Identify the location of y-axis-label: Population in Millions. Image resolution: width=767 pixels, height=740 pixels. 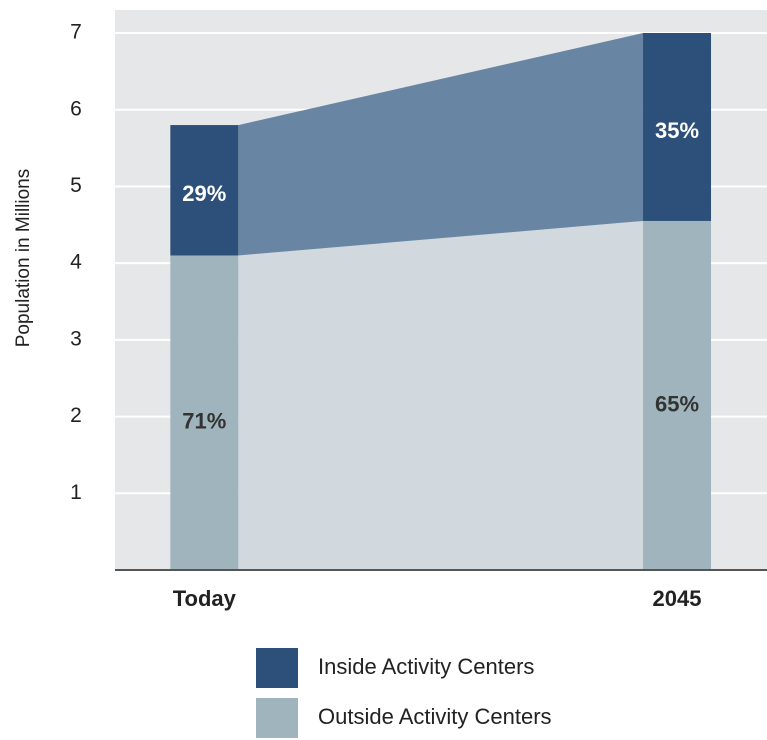
(23, 258).